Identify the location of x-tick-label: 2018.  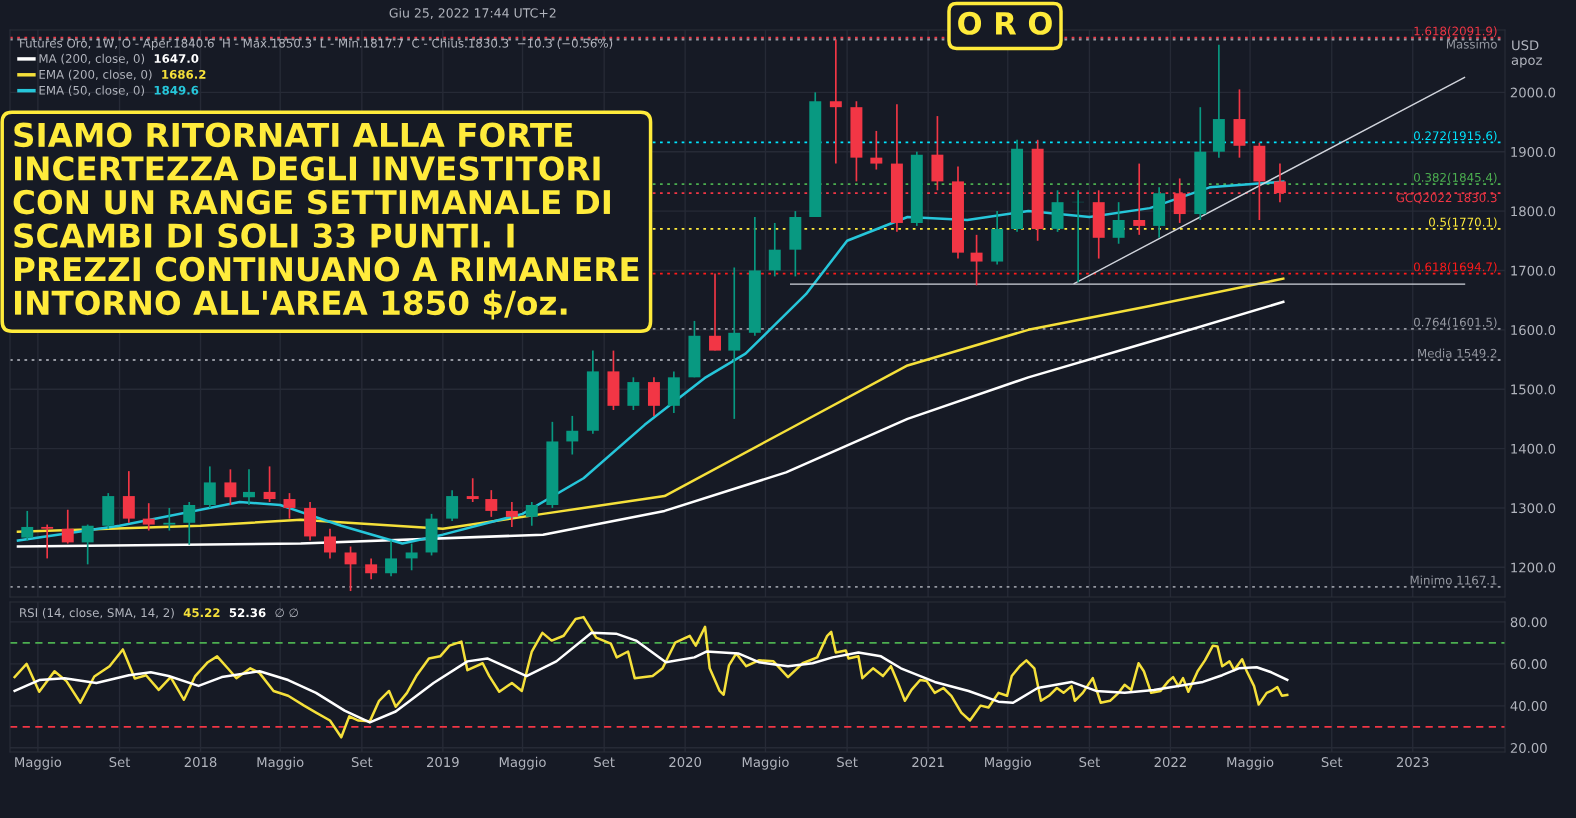
(200, 762).